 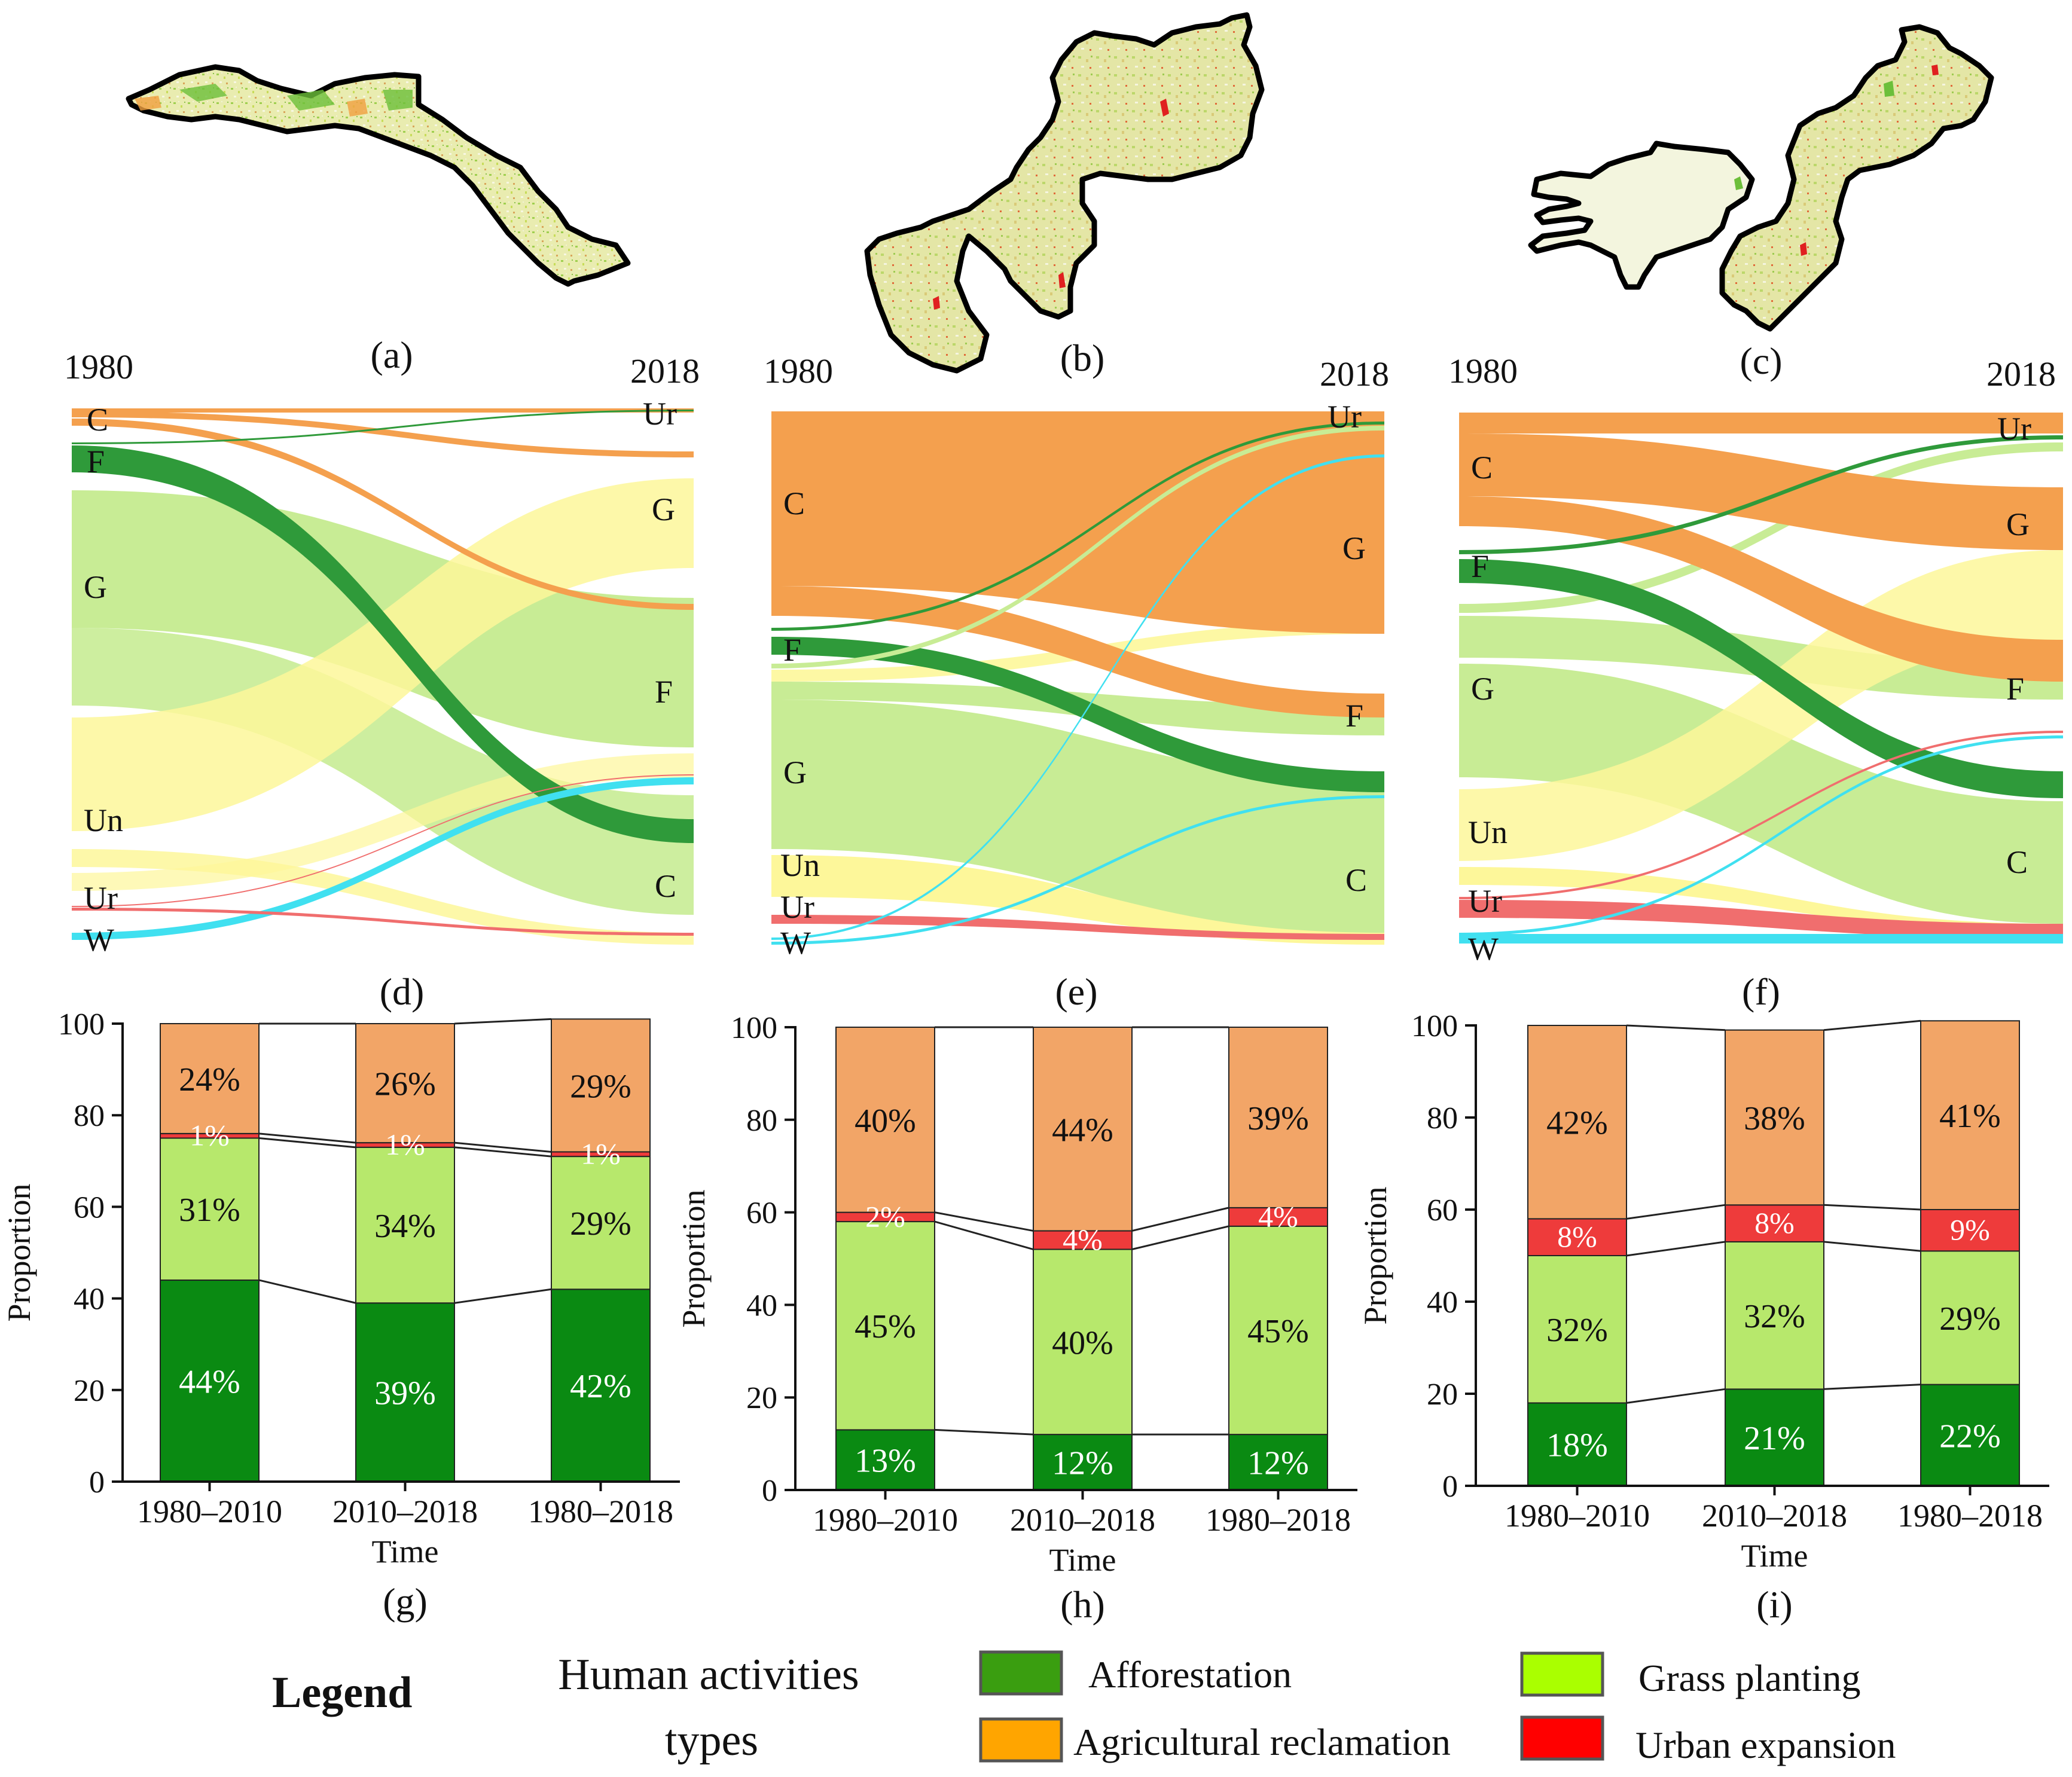 I want to click on x-axis-title: Time, so click(x=404, y=1552).